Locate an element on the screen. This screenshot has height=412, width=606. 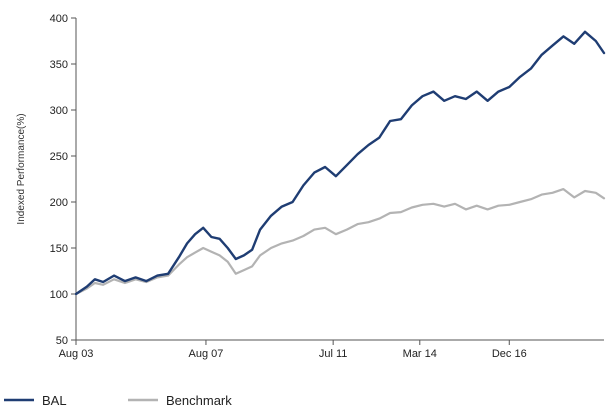
legend-label-benchmark: Benchmark is located at coordinates (199, 400).